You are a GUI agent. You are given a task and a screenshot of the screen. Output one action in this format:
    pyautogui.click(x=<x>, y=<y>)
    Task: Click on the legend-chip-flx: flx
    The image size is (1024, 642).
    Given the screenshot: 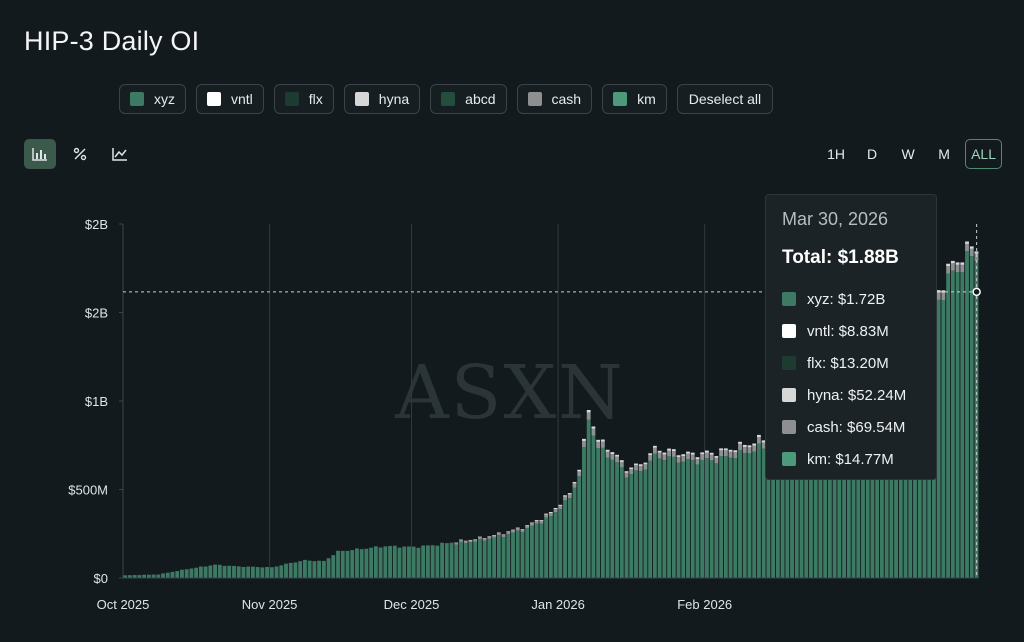 What is the action you would take?
    pyautogui.click(x=303, y=99)
    